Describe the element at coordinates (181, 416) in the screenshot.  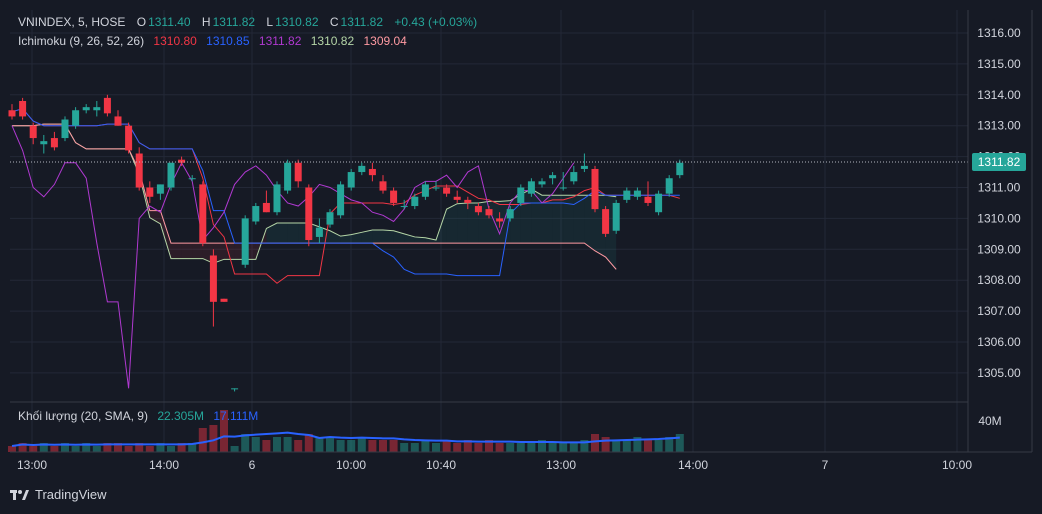
I see `volume-value: 22.305M` at that location.